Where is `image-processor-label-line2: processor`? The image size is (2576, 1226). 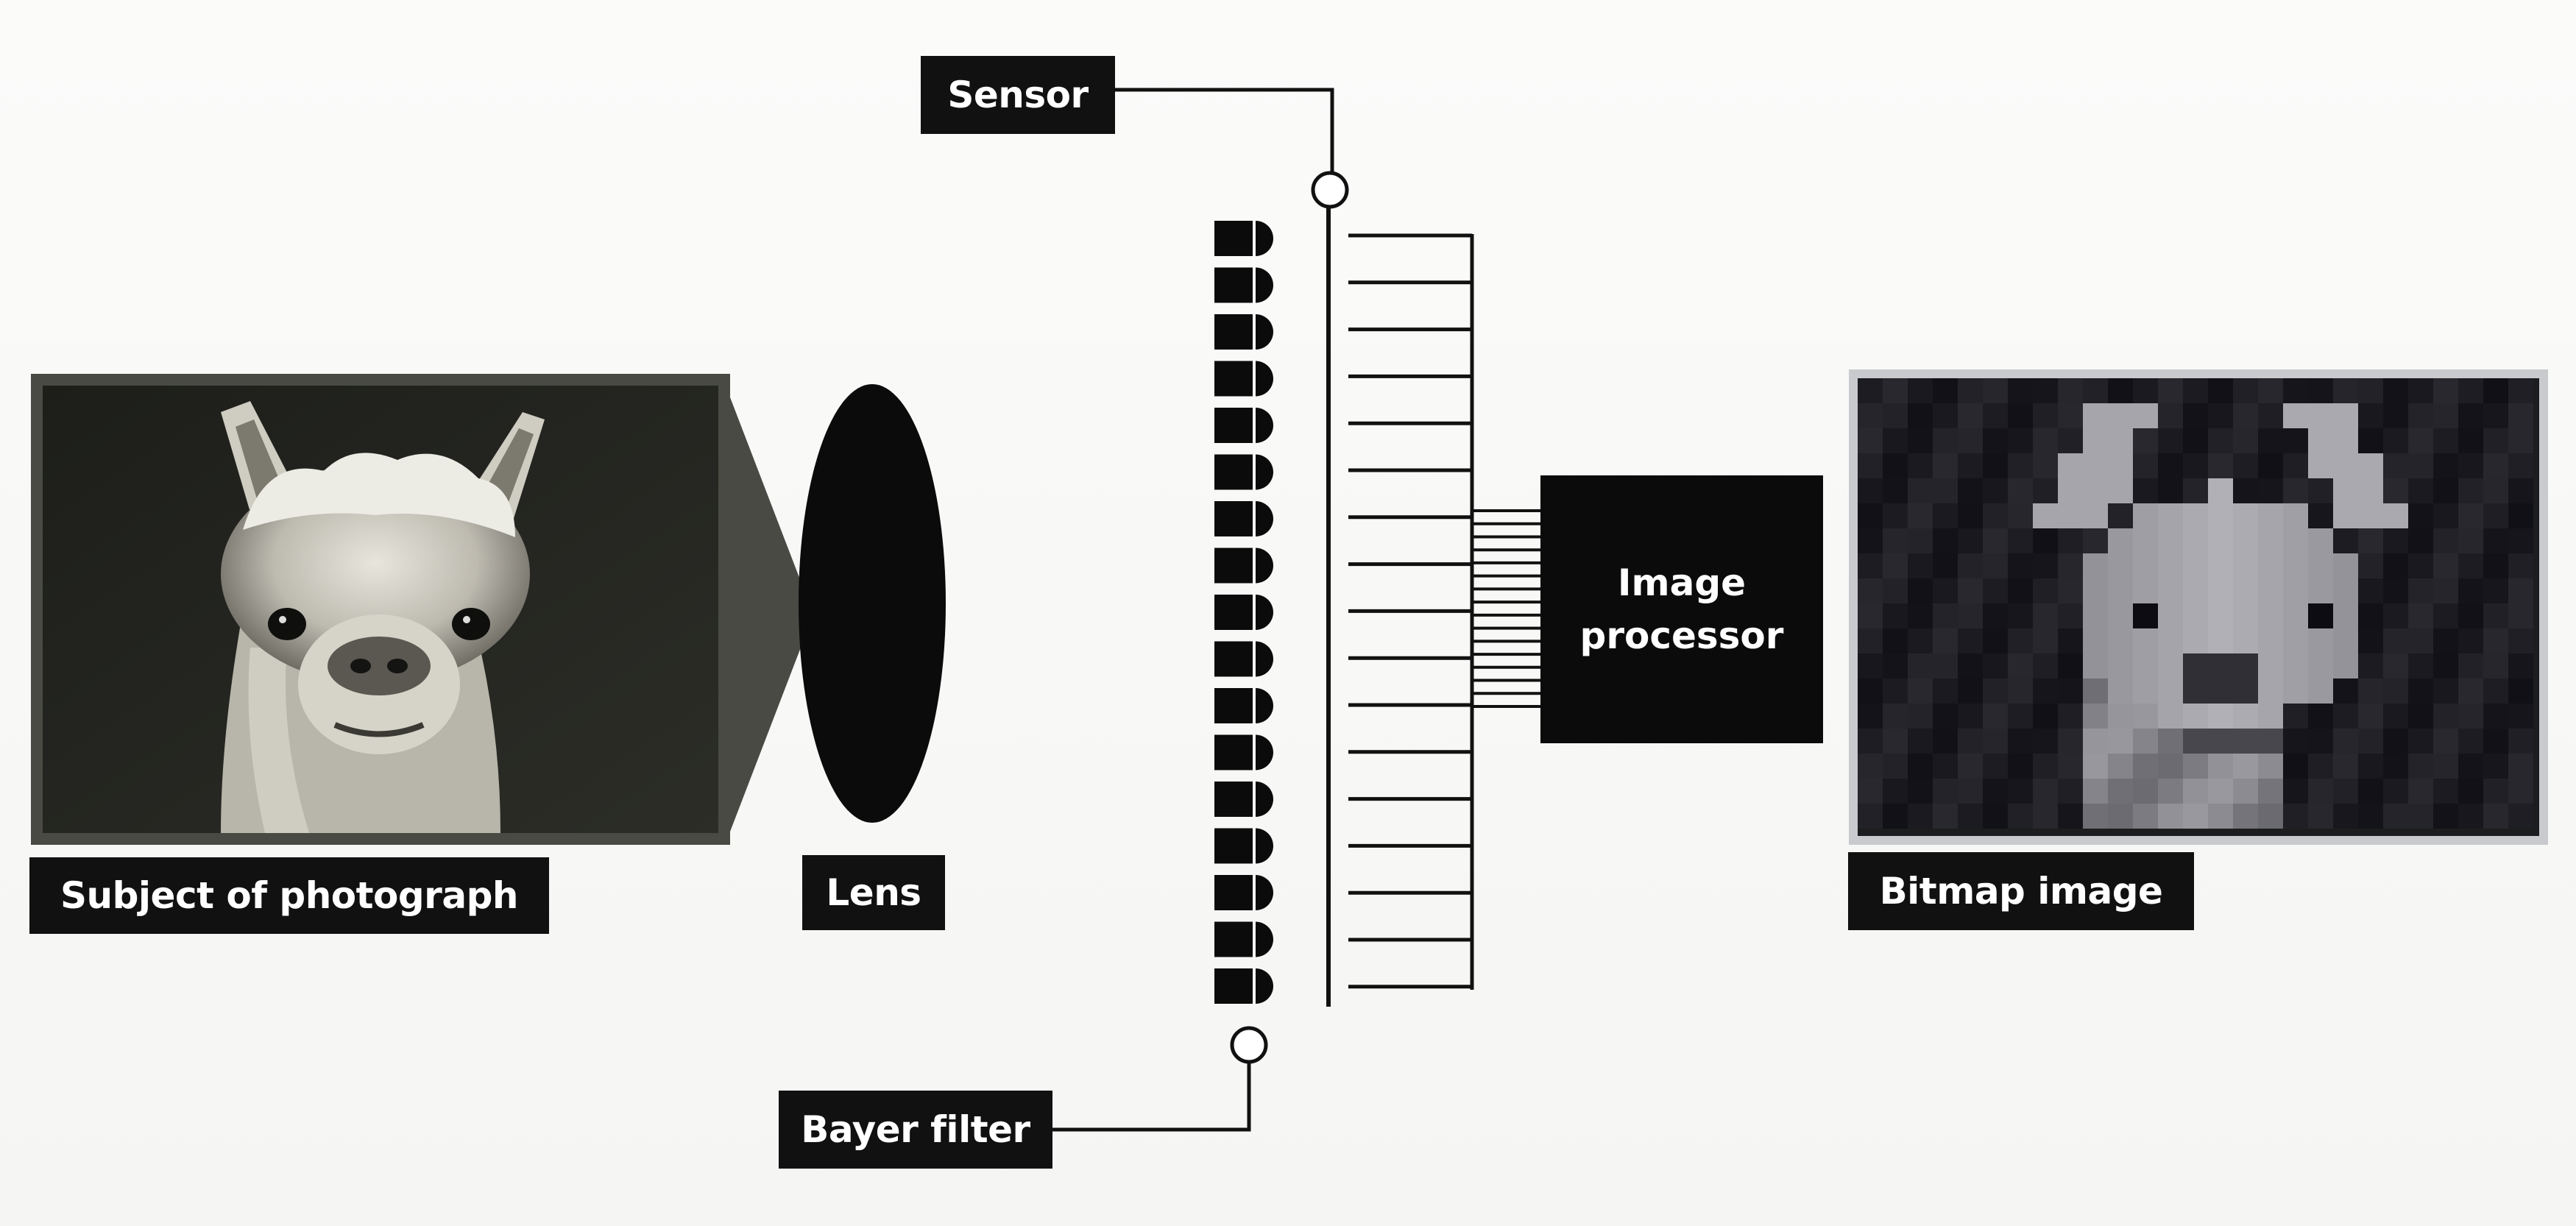 image-processor-label-line2: processor is located at coordinates (1682, 635).